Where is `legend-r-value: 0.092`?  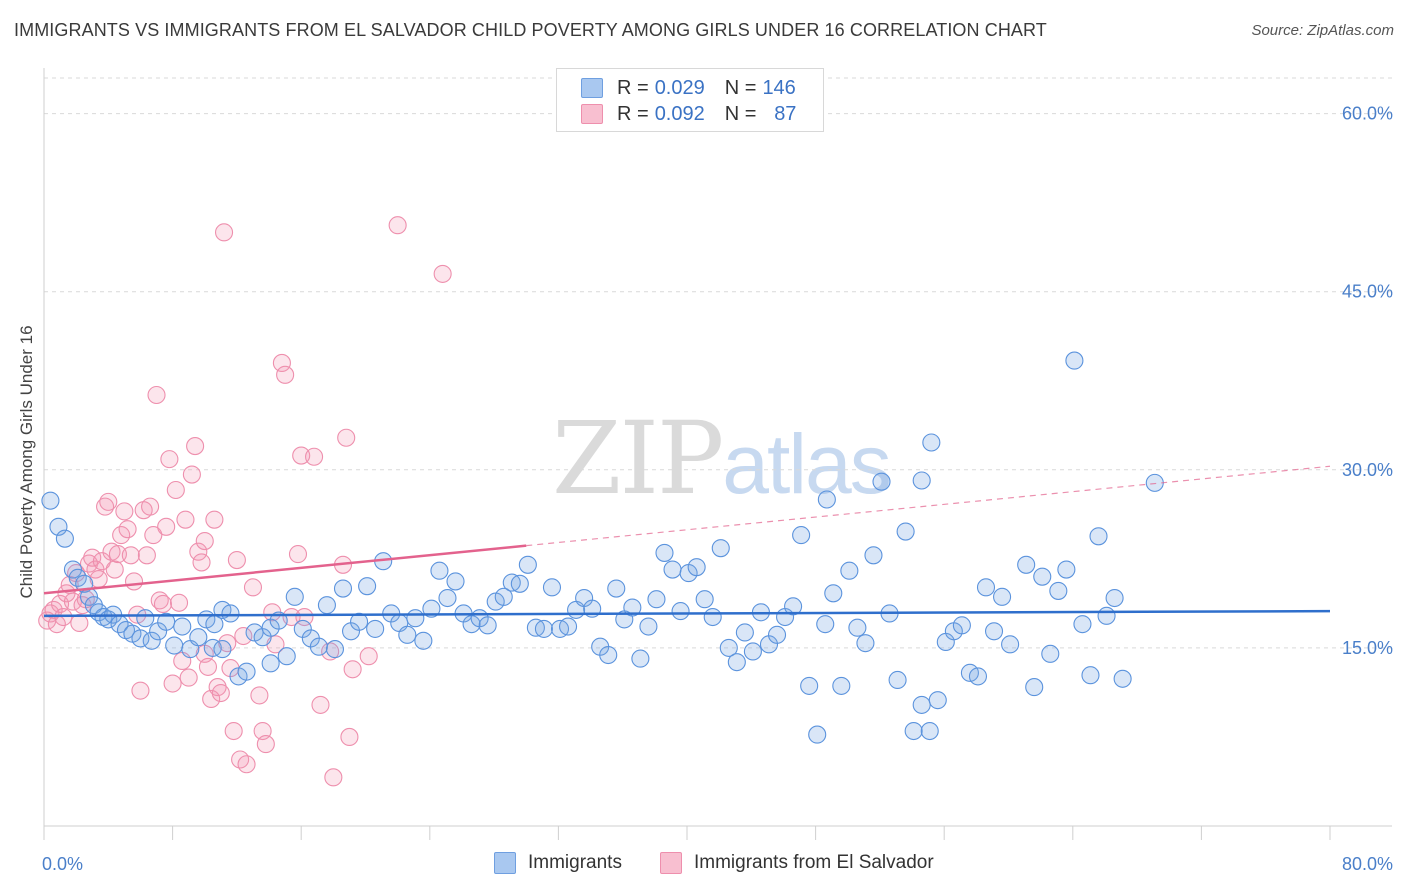 legend-r-value: 0.092 is located at coordinates (679, 113).